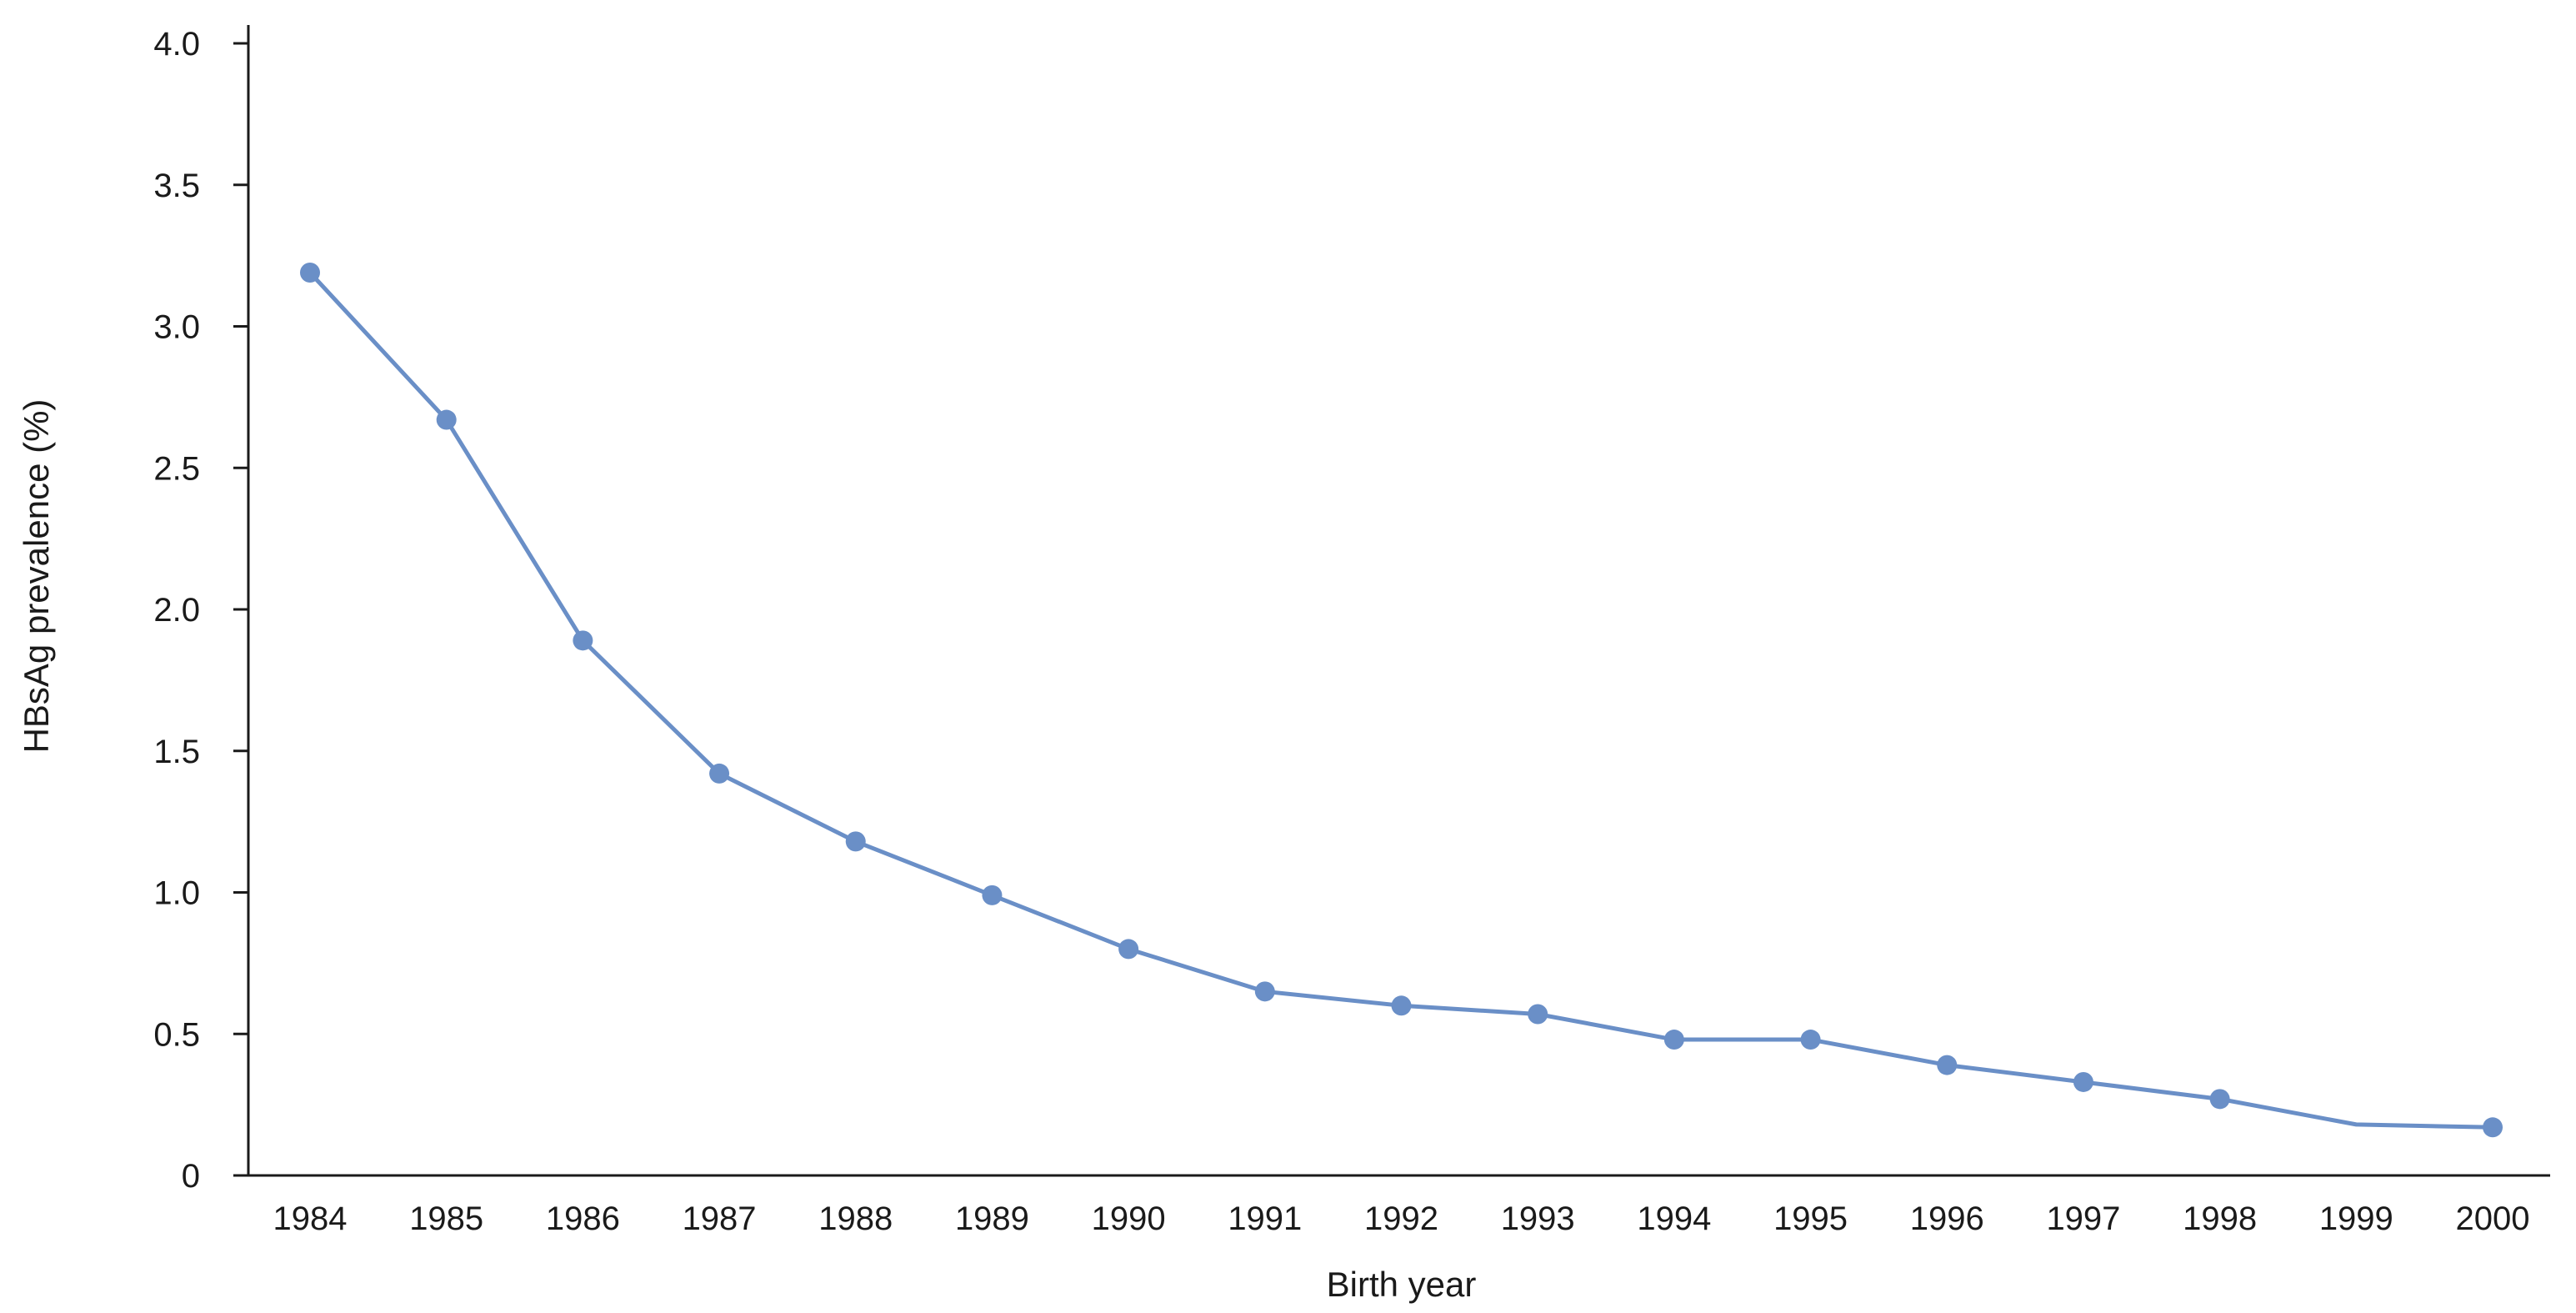 The height and width of the screenshot is (1313, 2576). I want to click on x-tick-label: 1988, so click(855, 1219).